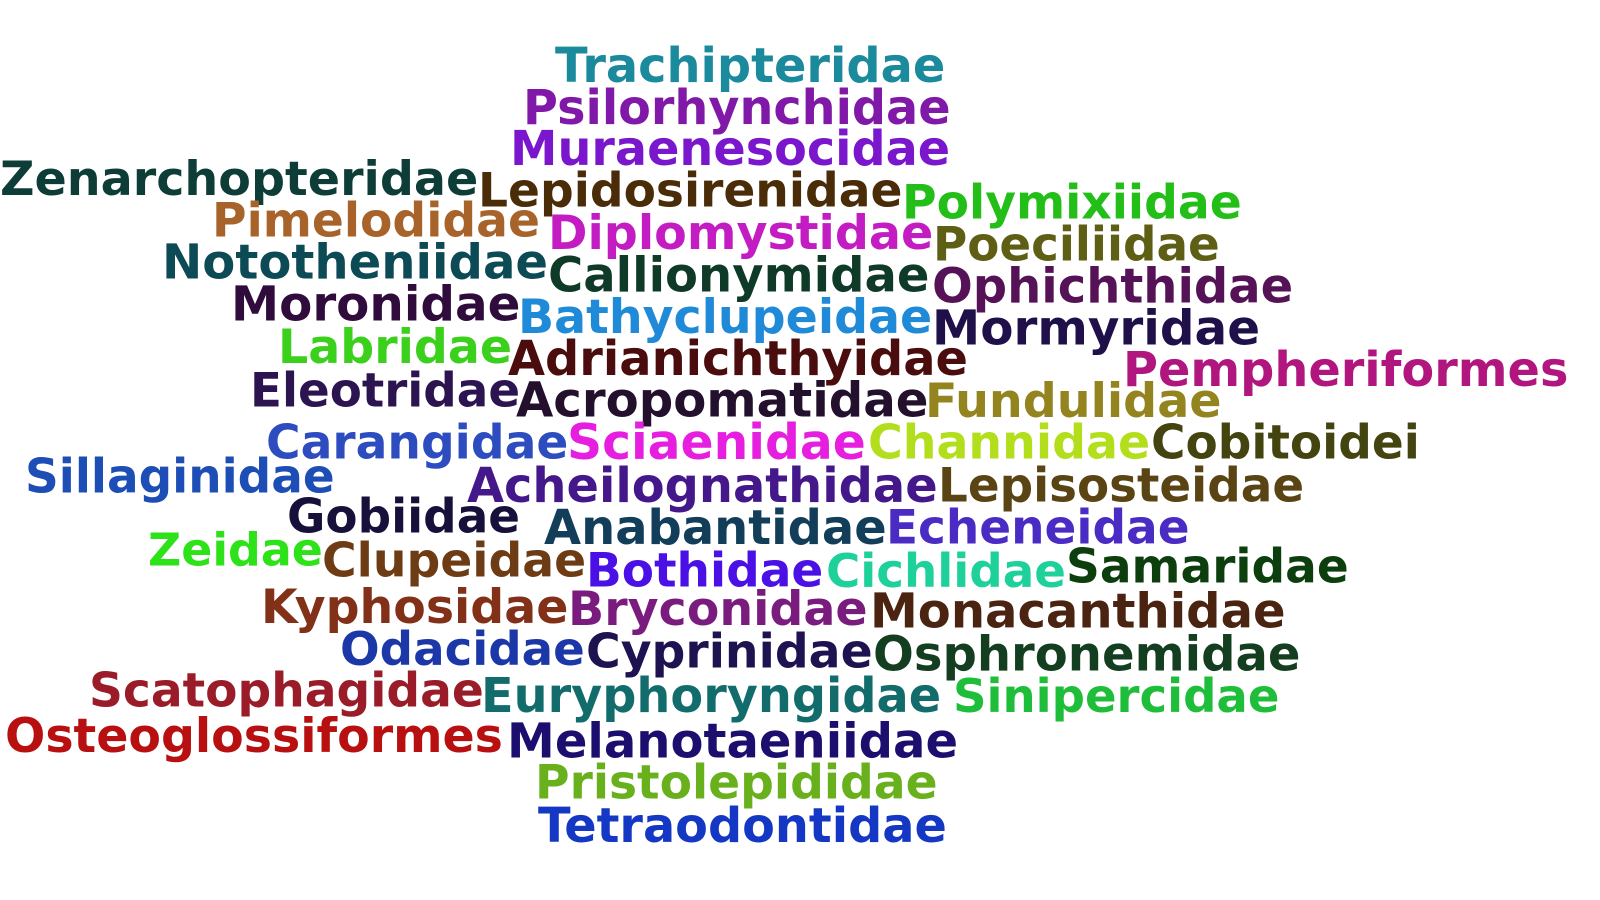  What do you see at coordinates (1346, 370) in the screenshot?
I see `word-pempheriformes: Pempheriformes` at bounding box center [1346, 370].